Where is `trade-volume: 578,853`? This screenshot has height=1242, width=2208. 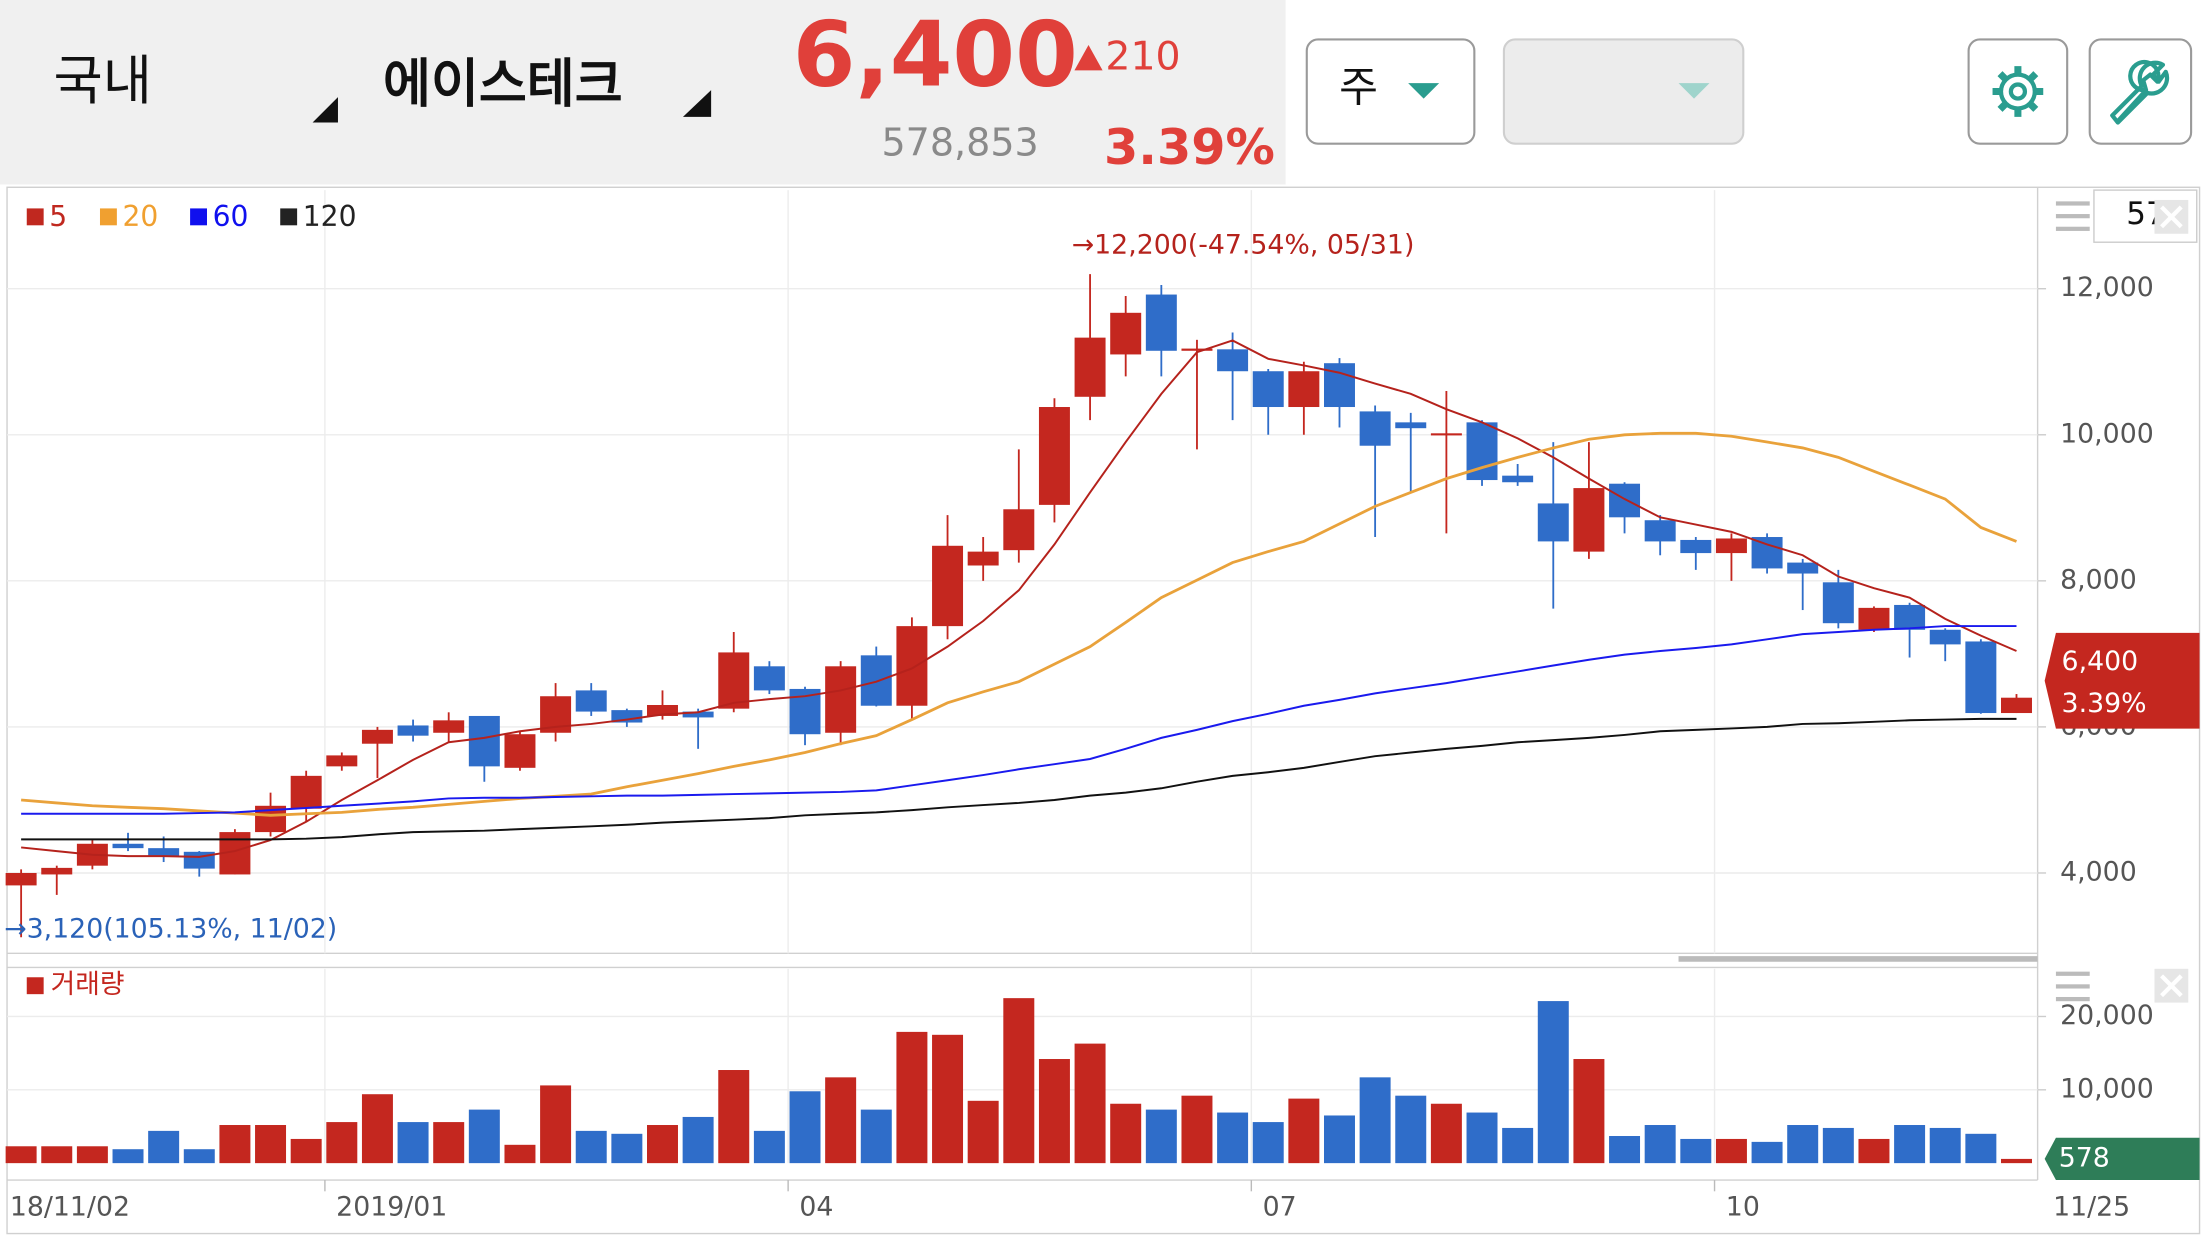
trade-volume: 578,853 is located at coordinates (960, 143).